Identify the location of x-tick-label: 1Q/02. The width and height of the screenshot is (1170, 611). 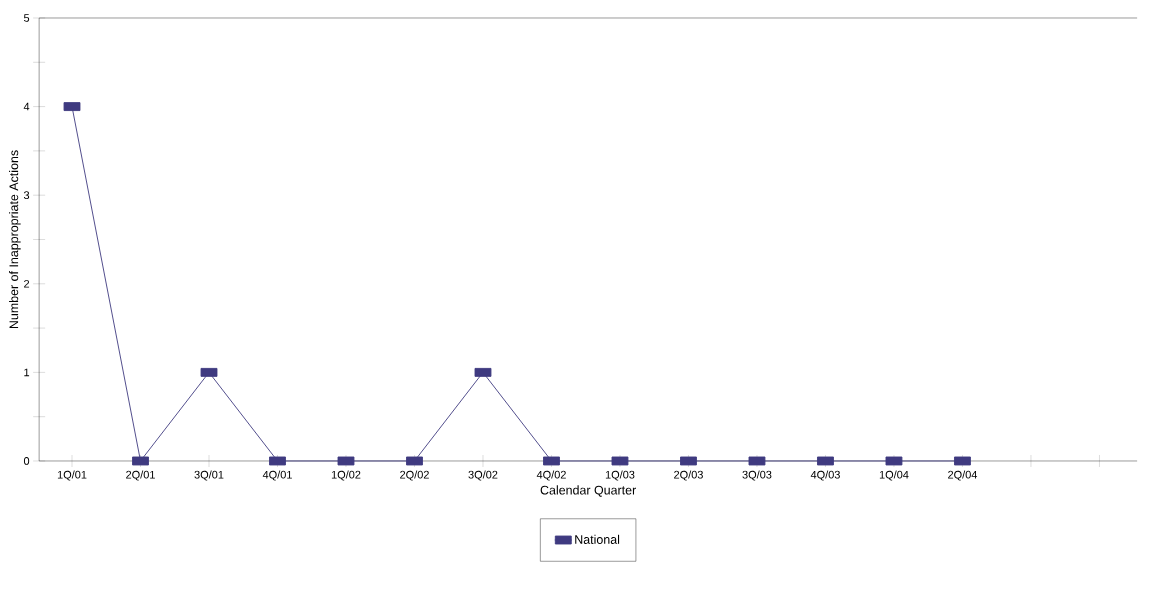
(346, 475).